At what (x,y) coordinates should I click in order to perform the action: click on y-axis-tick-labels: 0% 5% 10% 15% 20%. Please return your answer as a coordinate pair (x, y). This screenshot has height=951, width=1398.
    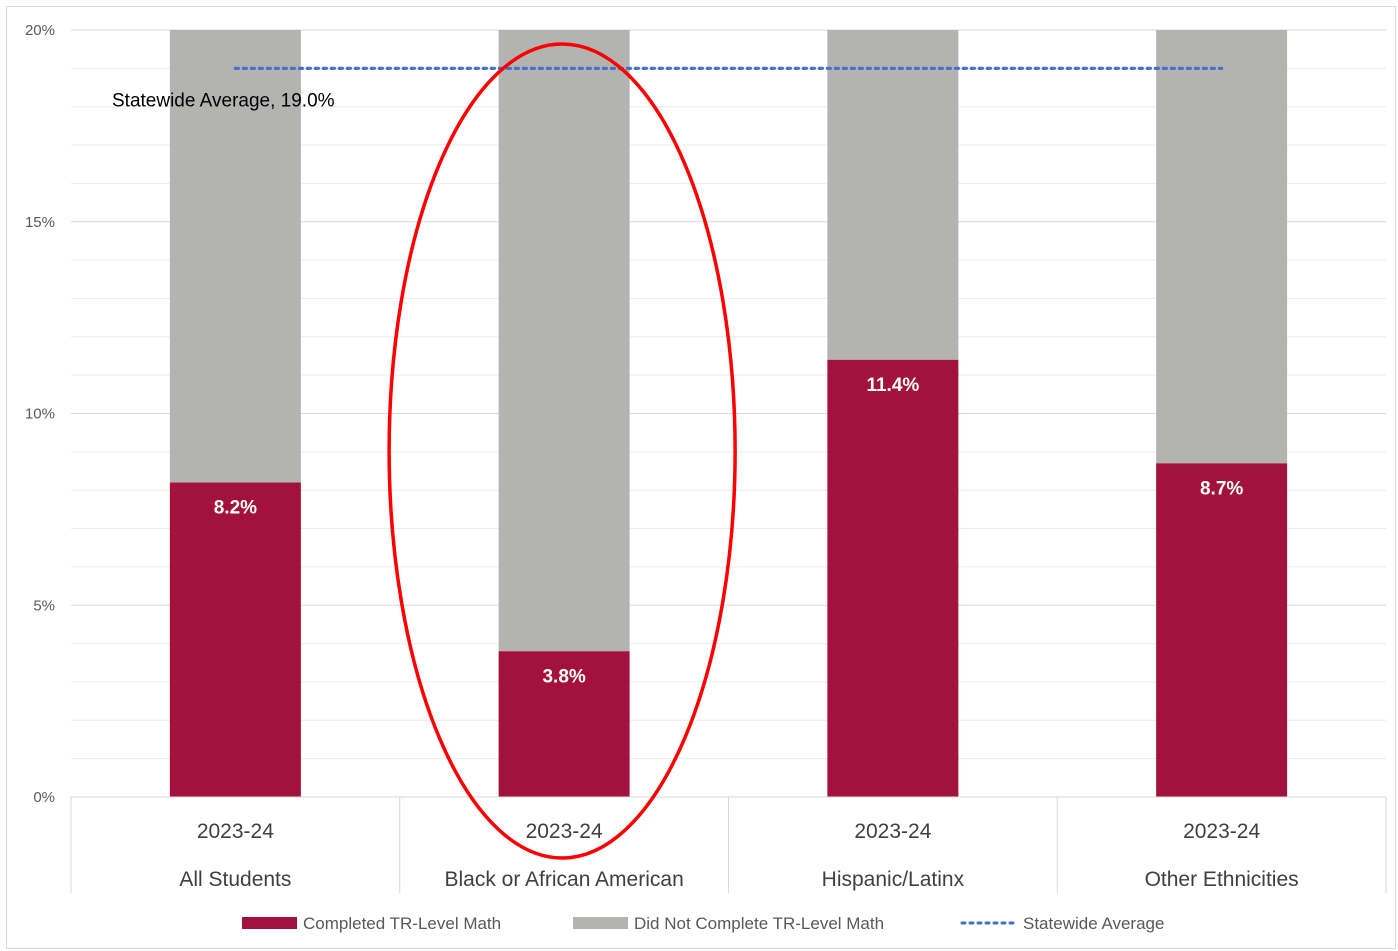
    Looking at the image, I should click on (40, 414).